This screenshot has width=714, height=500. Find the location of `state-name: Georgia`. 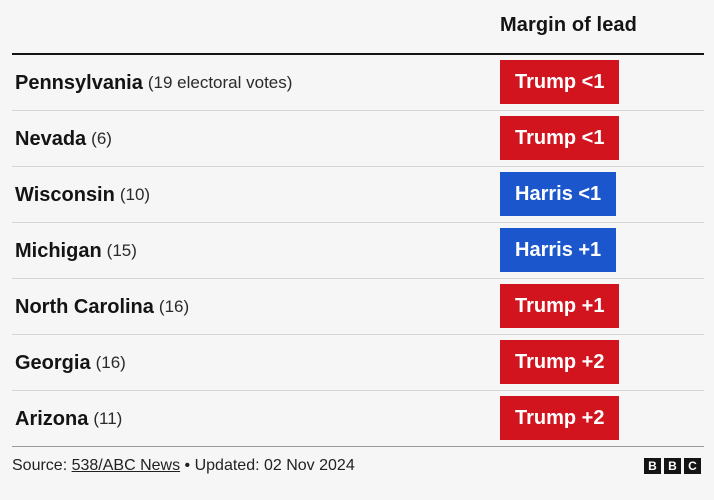

state-name: Georgia is located at coordinates (53, 362).